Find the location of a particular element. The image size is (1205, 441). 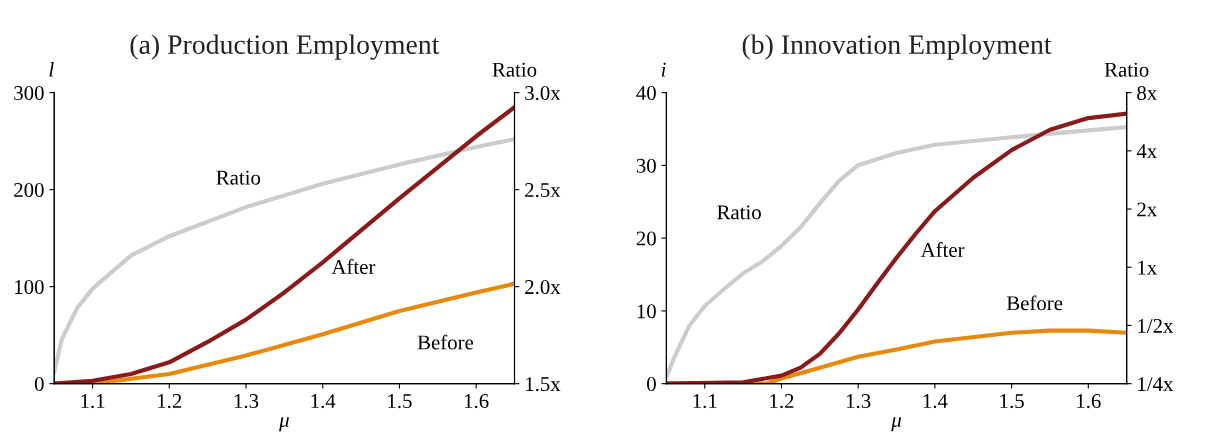

y2-tick-label: 1/2x is located at coordinates (1156, 325).